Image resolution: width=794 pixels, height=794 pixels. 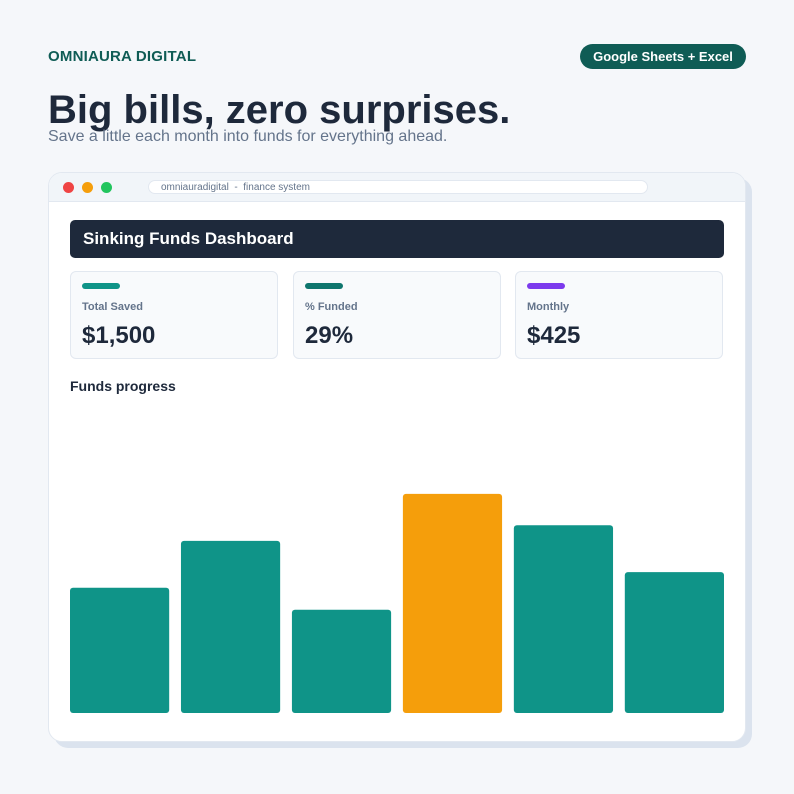 What do you see at coordinates (112, 307) in the screenshot?
I see `card-label: Total Saved` at bounding box center [112, 307].